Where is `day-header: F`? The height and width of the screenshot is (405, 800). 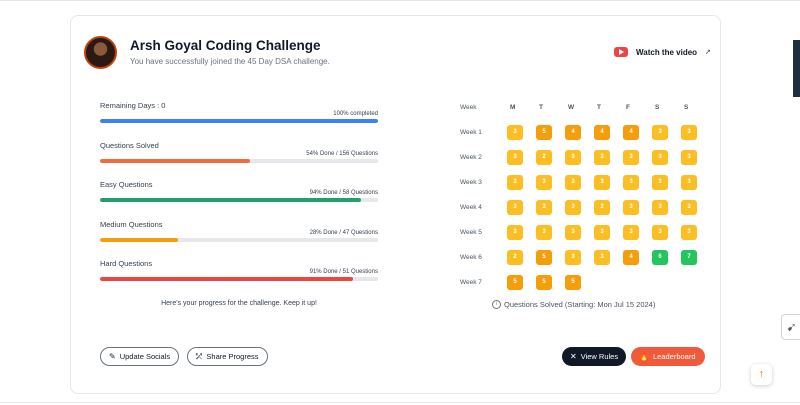
day-header: F is located at coordinates (628, 107).